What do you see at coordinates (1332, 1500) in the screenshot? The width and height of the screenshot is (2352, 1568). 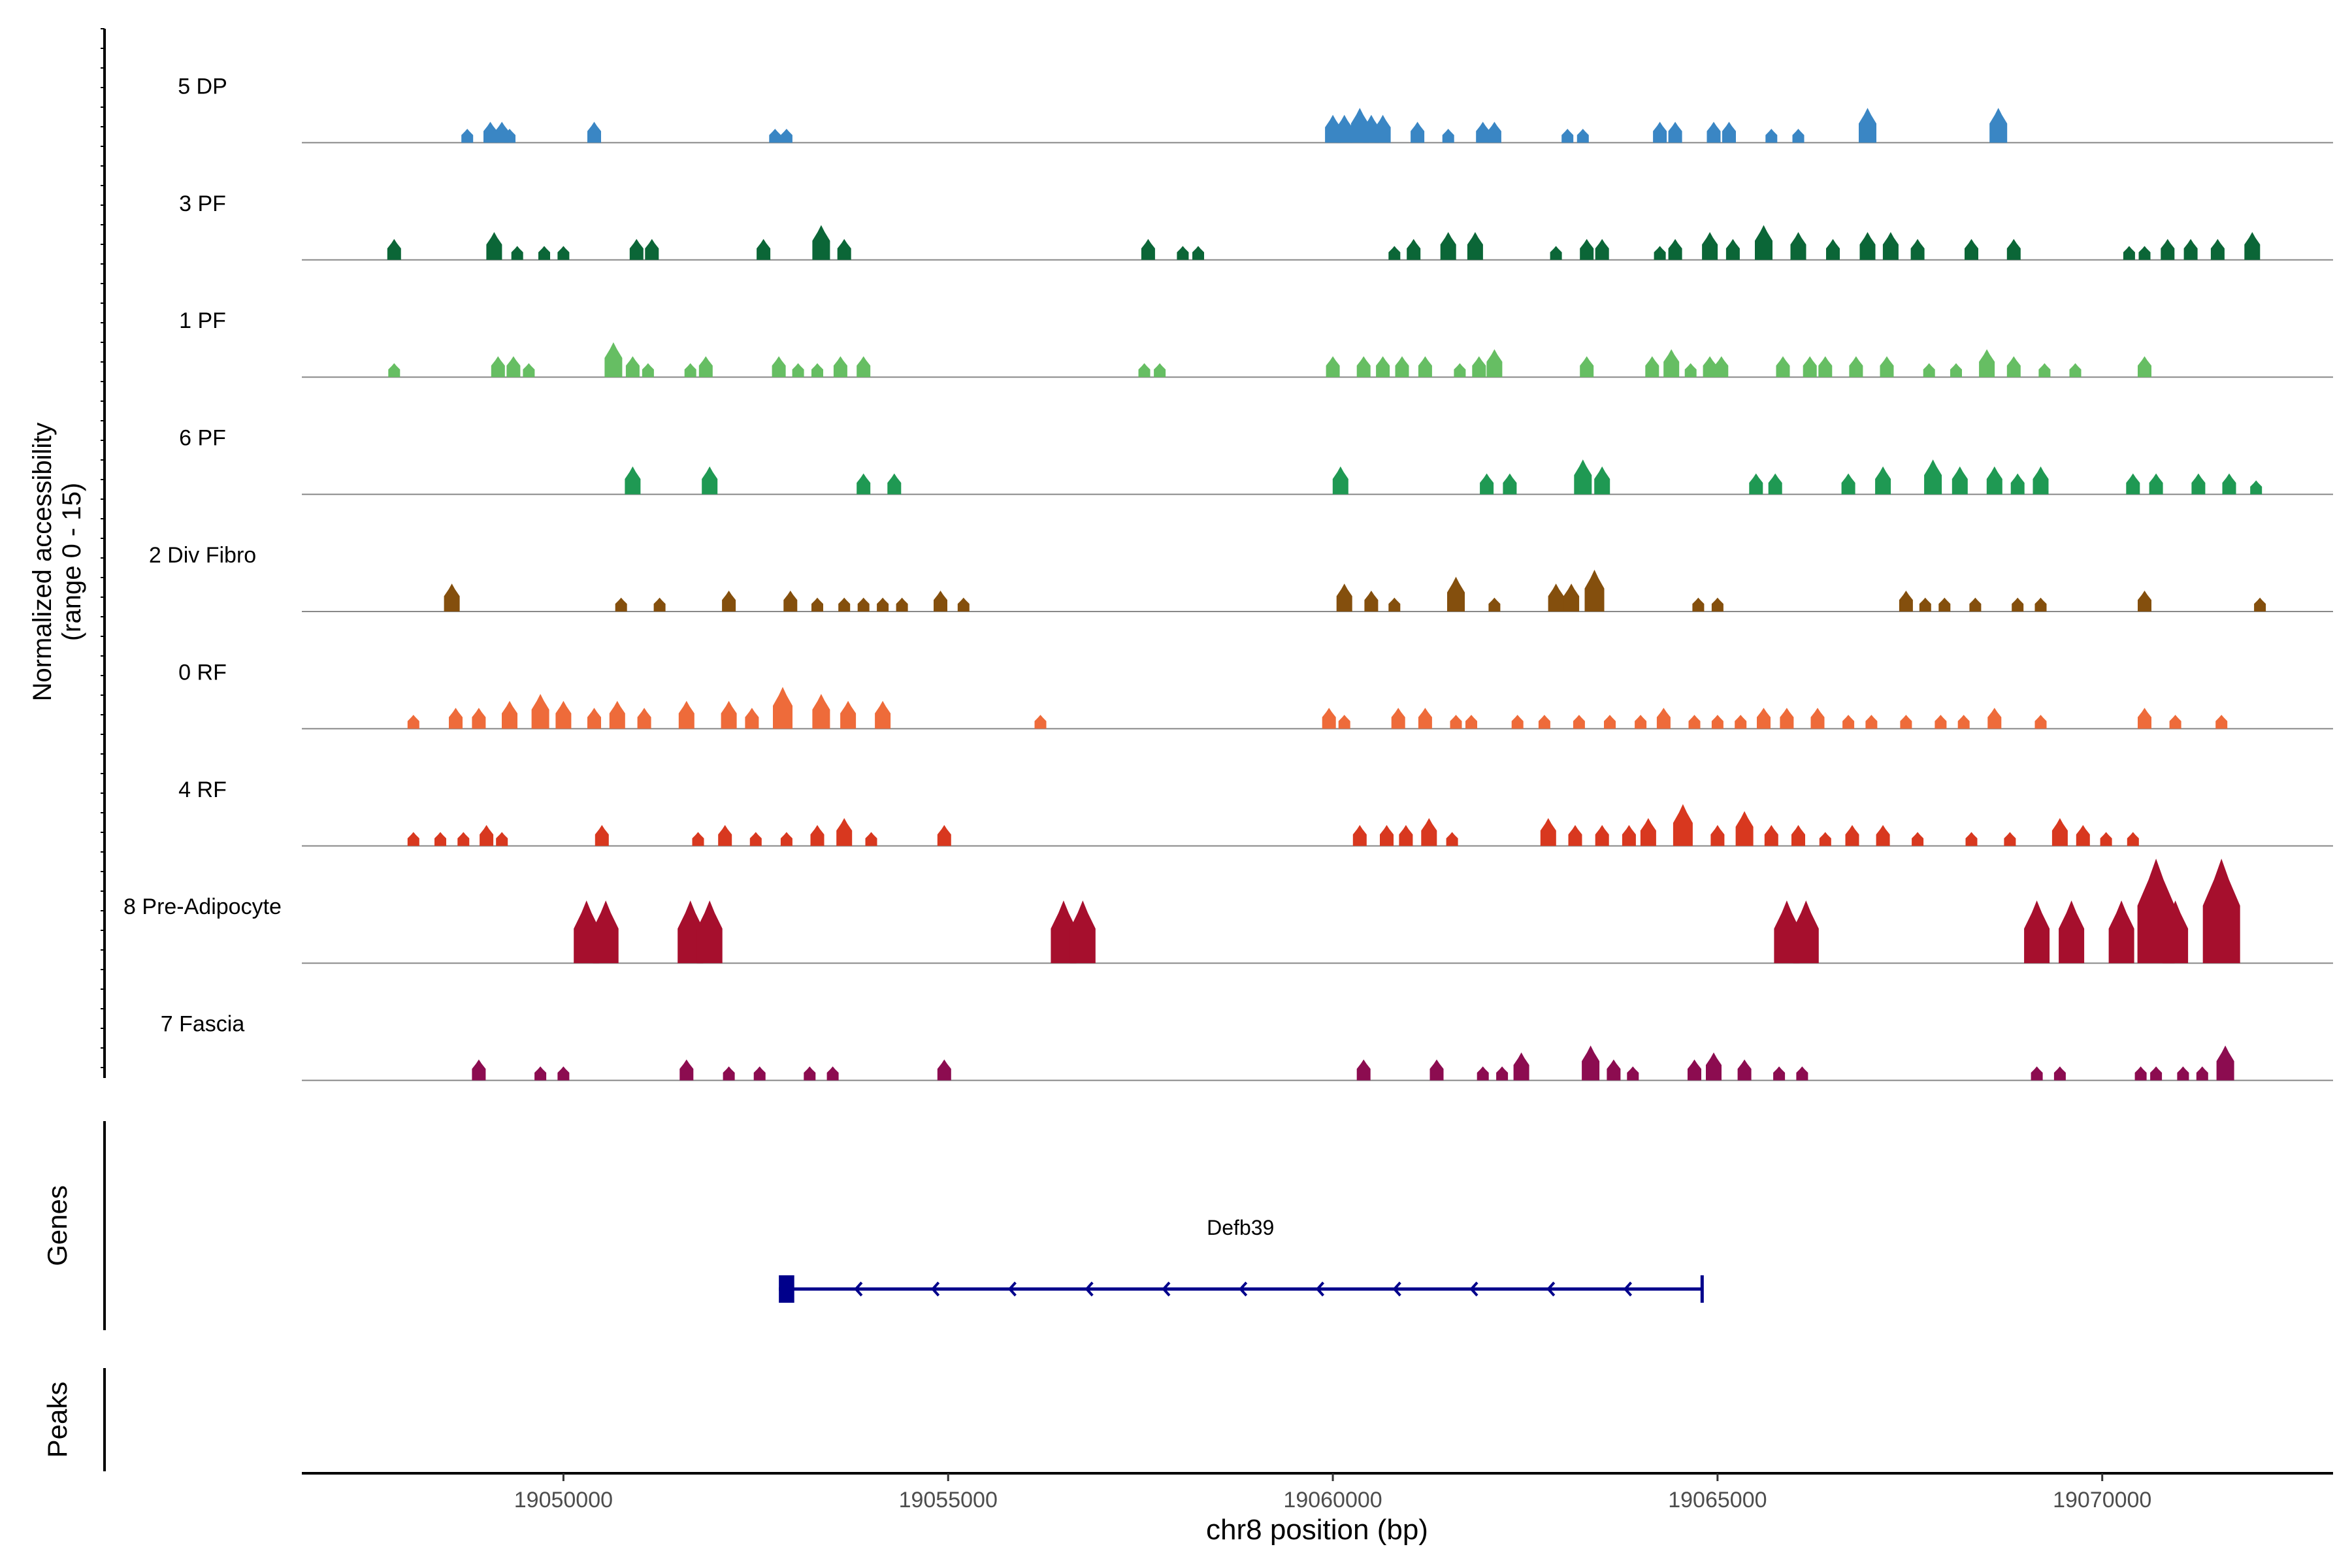 I see `x-tick-label: 19060000` at bounding box center [1332, 1500].